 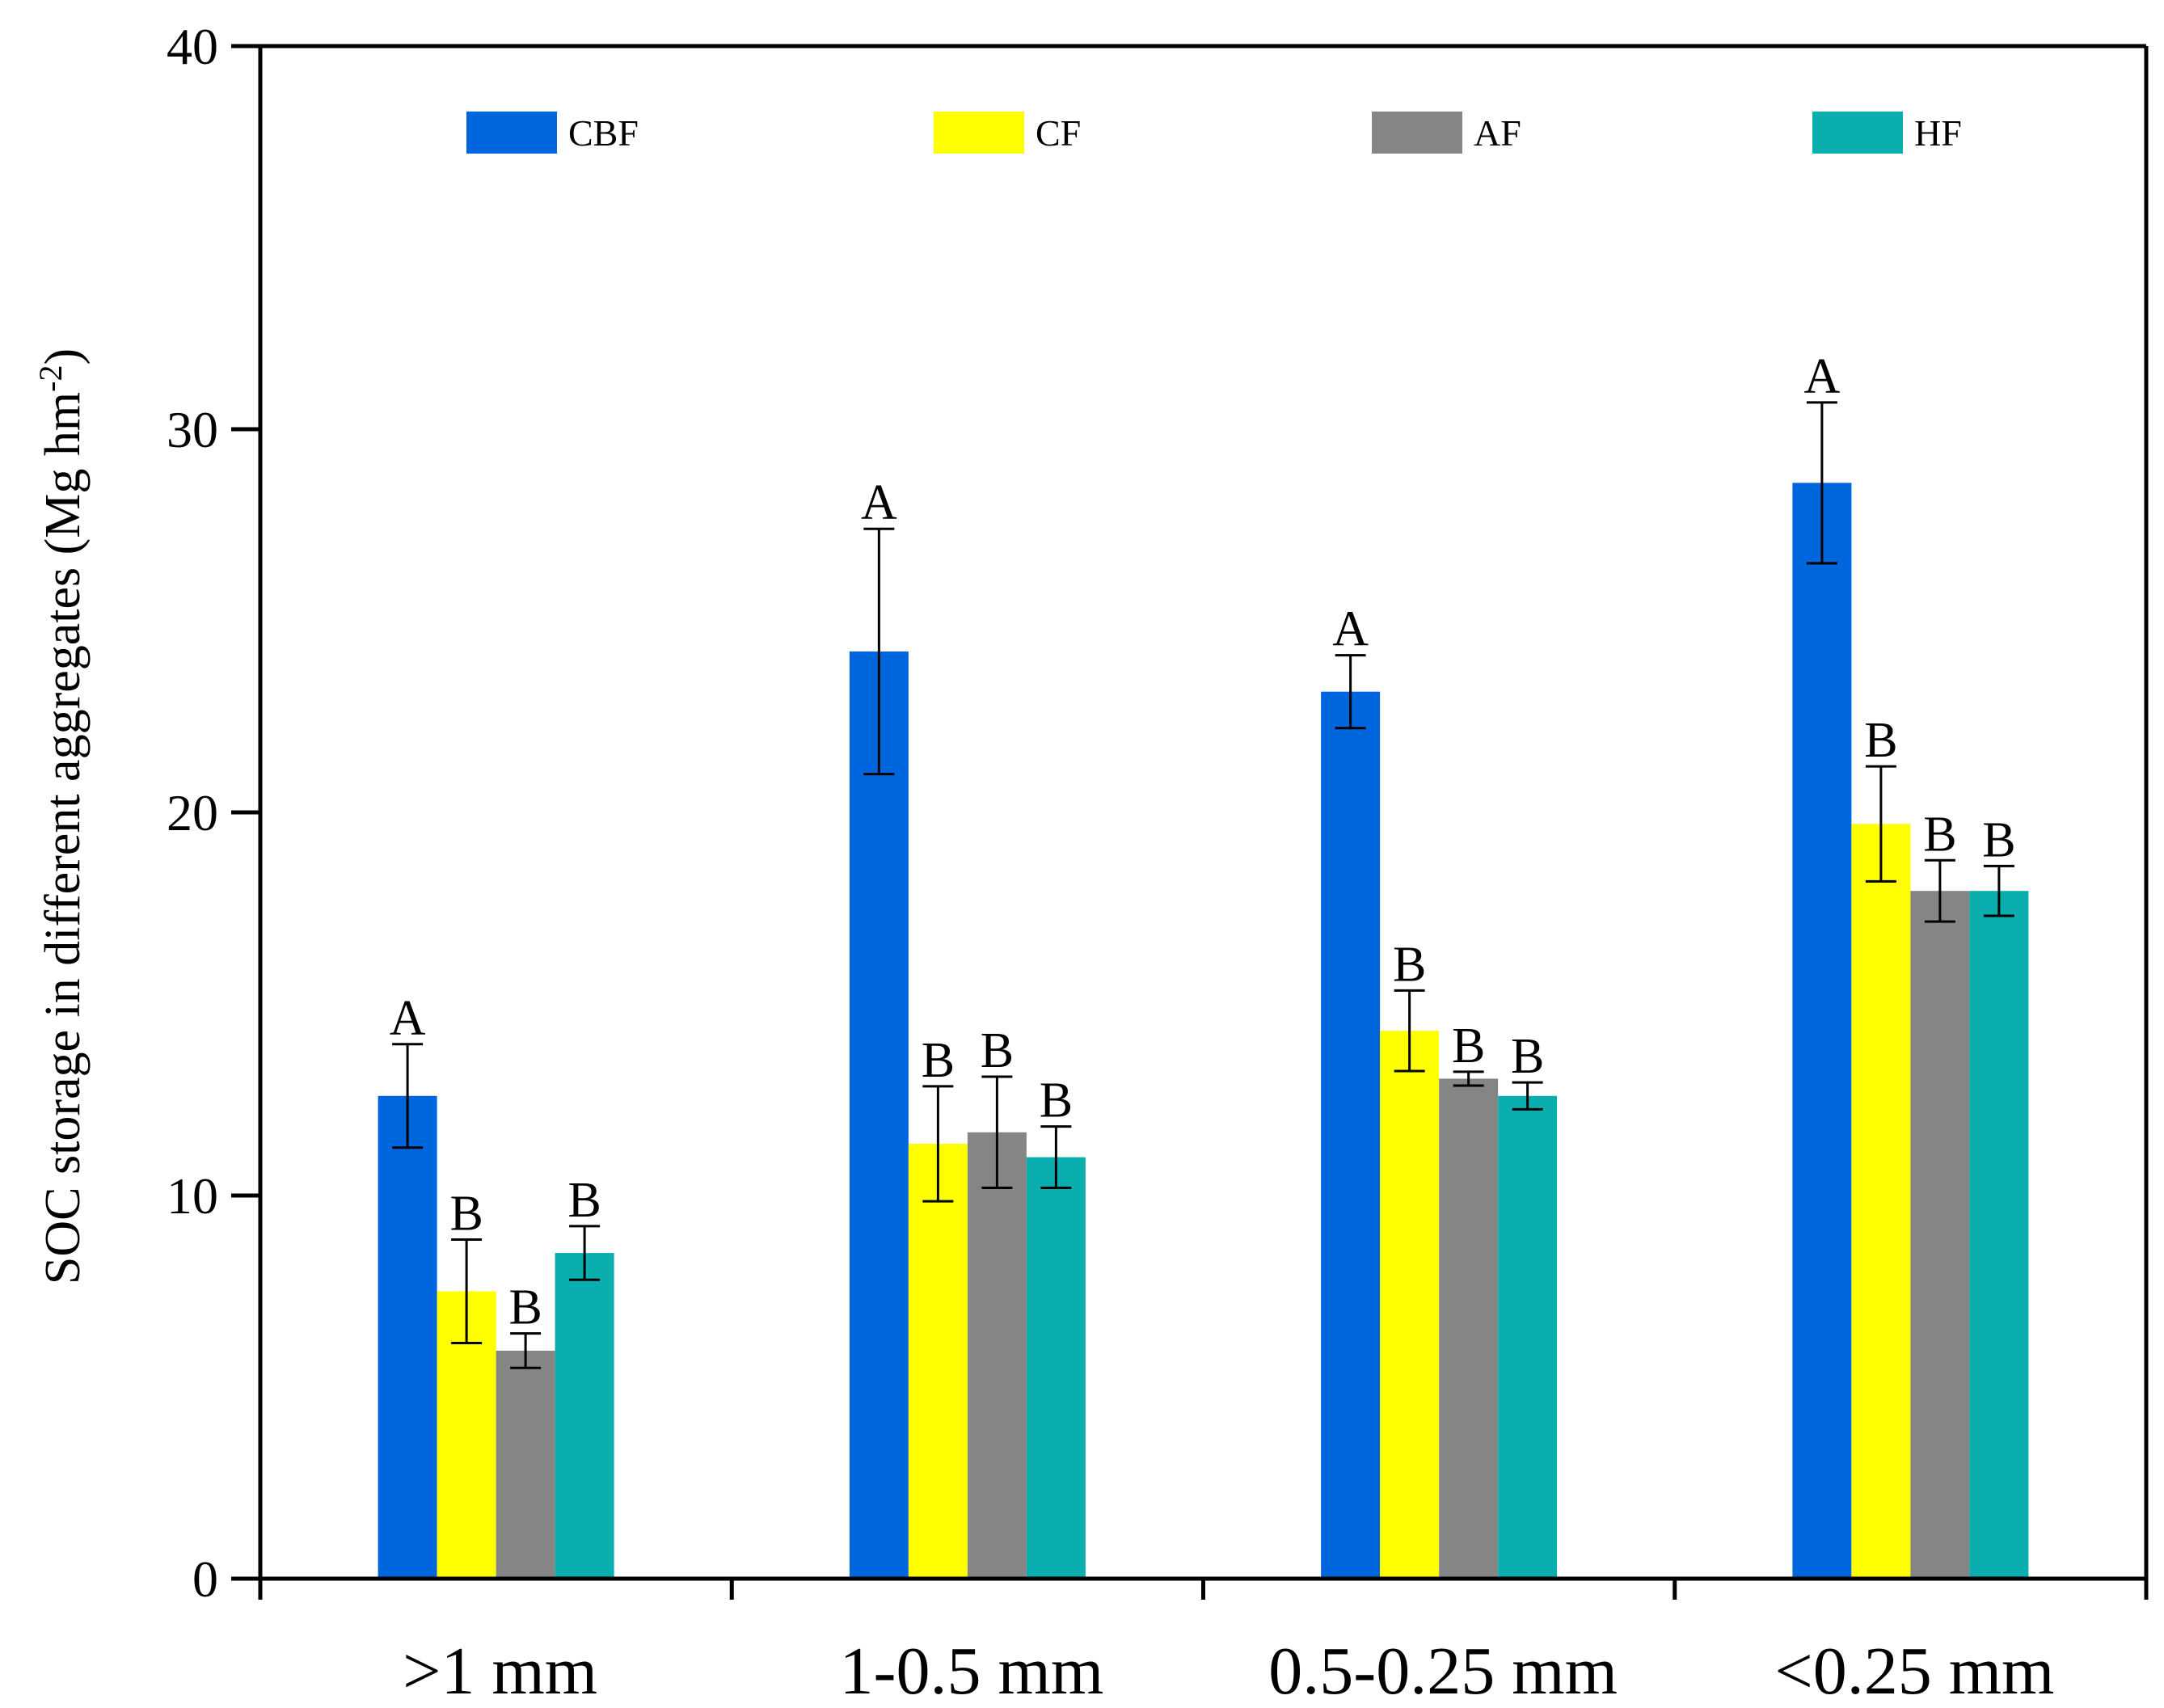 What do you see at coordinates (1938, 133) in the screenshot?
I see `legend-label-hf: HF` at bounding box center [1938, 133].